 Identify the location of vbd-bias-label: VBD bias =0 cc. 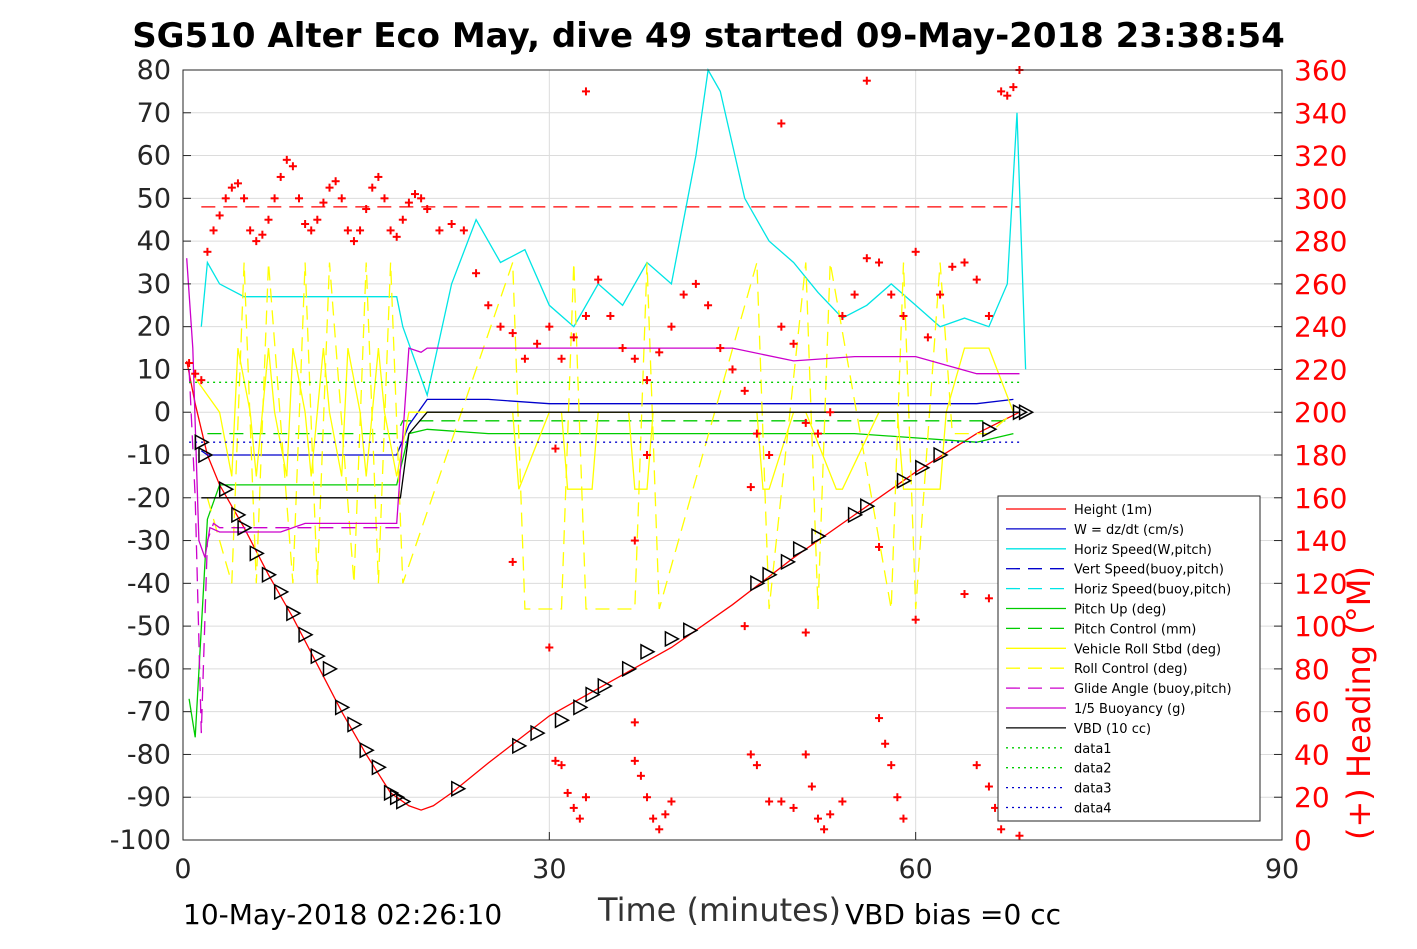
(953, 914).